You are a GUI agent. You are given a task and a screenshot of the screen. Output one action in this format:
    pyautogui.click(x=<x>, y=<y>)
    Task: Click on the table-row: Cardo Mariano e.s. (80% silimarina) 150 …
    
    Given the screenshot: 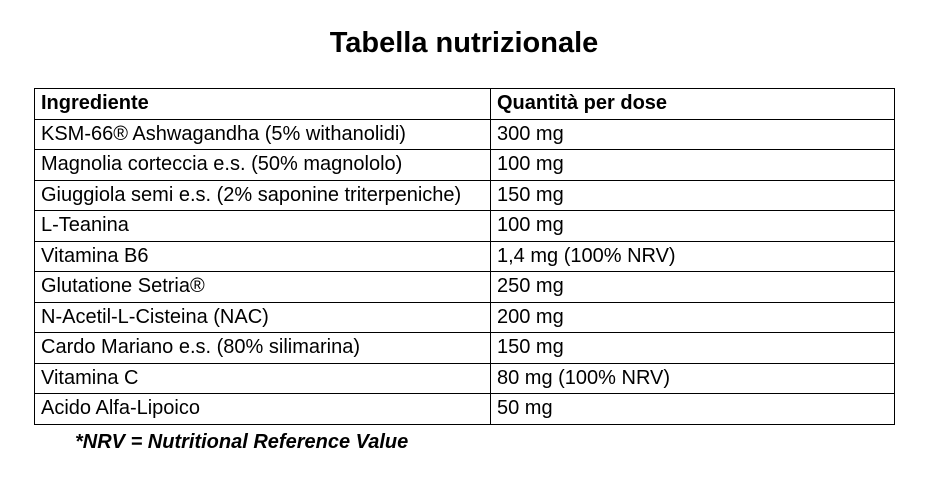 What is the action you would take?
    pyautogui.click(x=464, y=348)
    